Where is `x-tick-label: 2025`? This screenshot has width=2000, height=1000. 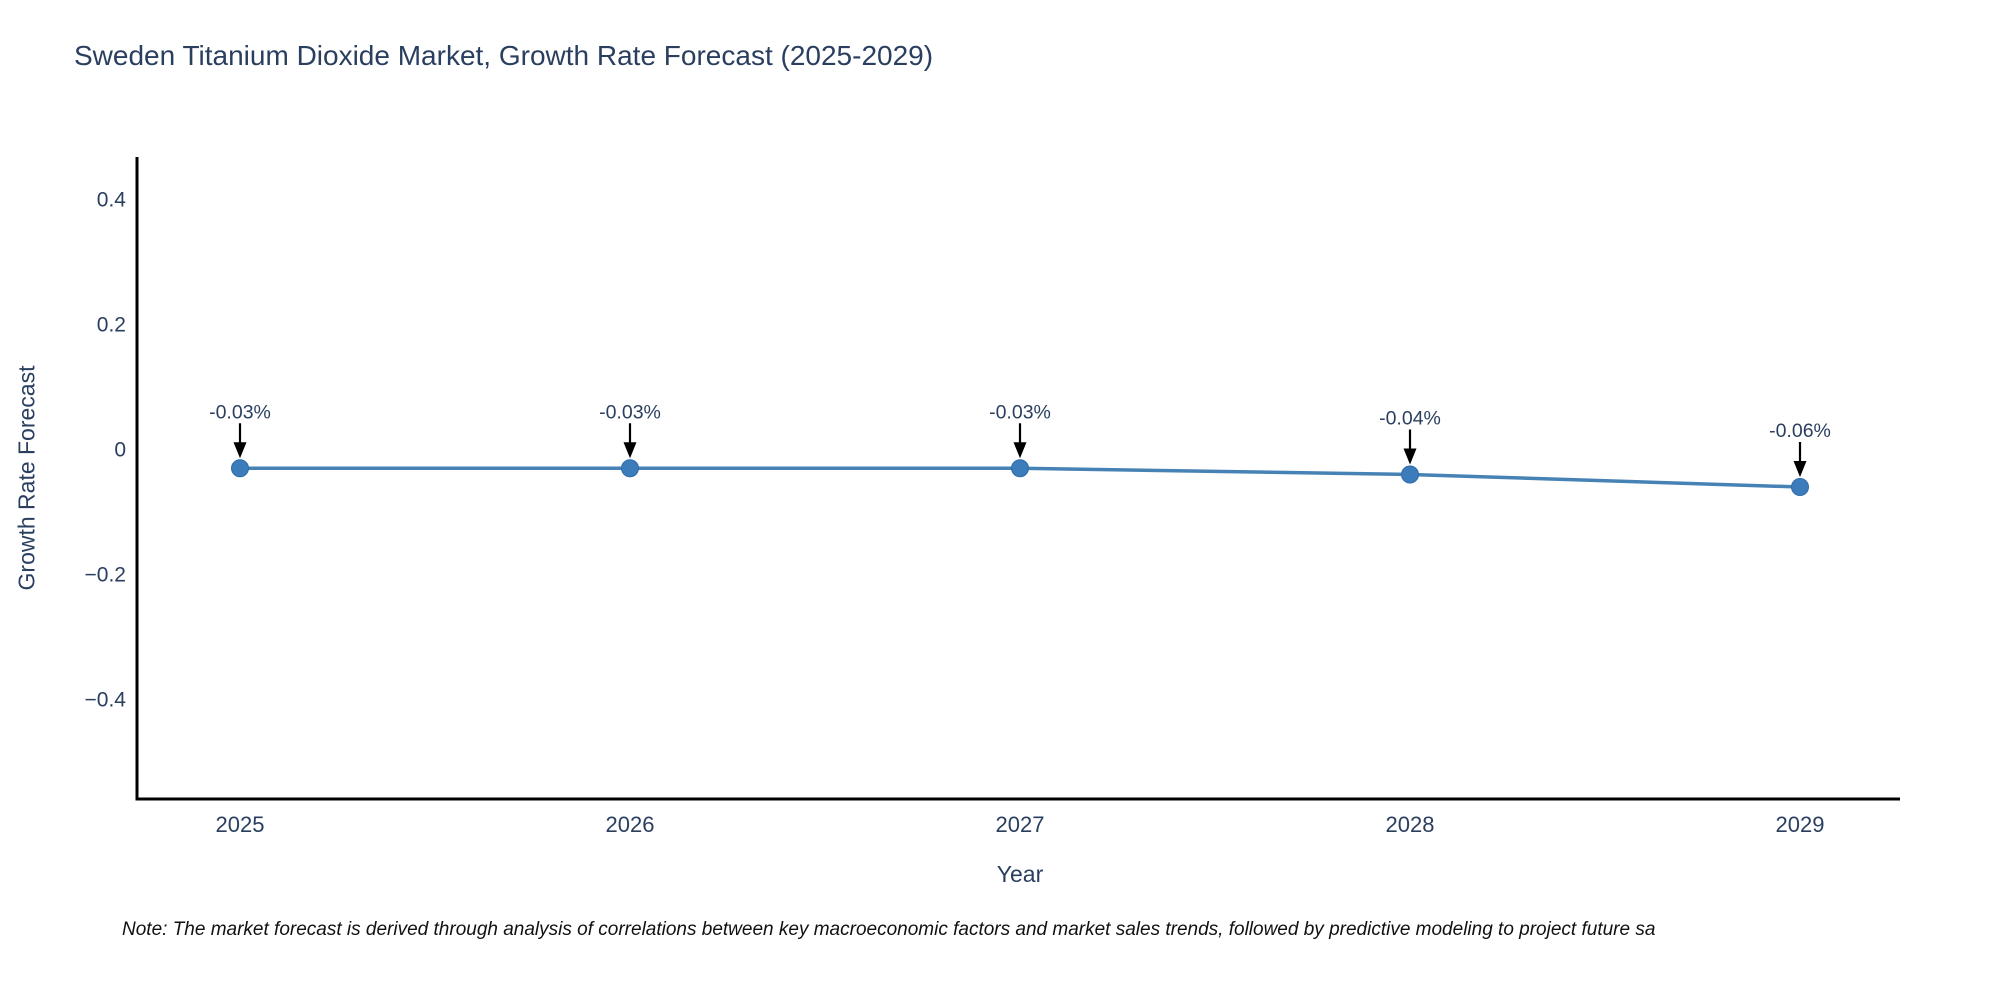
x-tick-label: 2025 is located at coordinates (240, 824).